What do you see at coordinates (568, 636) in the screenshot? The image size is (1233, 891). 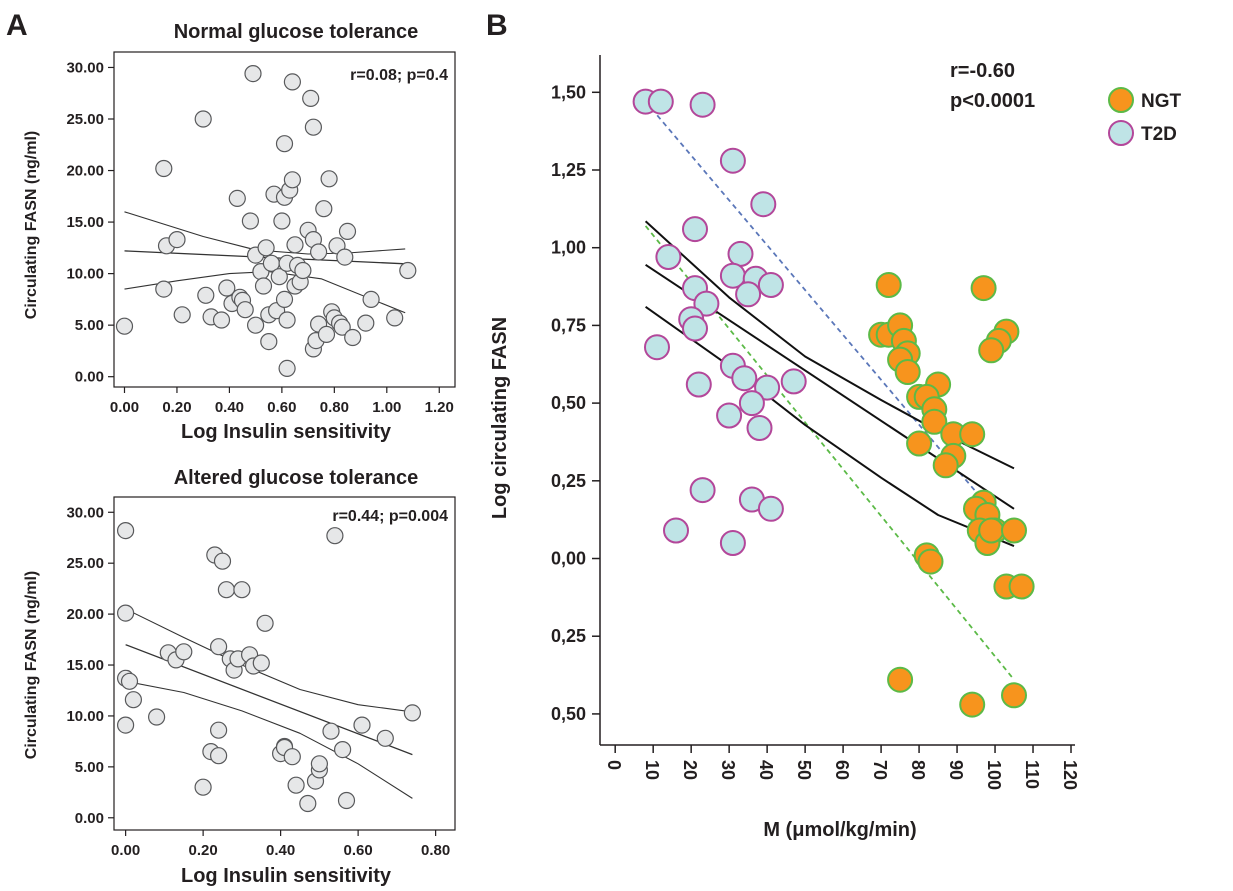 I see `y-tick-label: 0,25` at bounding box center [568, 636].